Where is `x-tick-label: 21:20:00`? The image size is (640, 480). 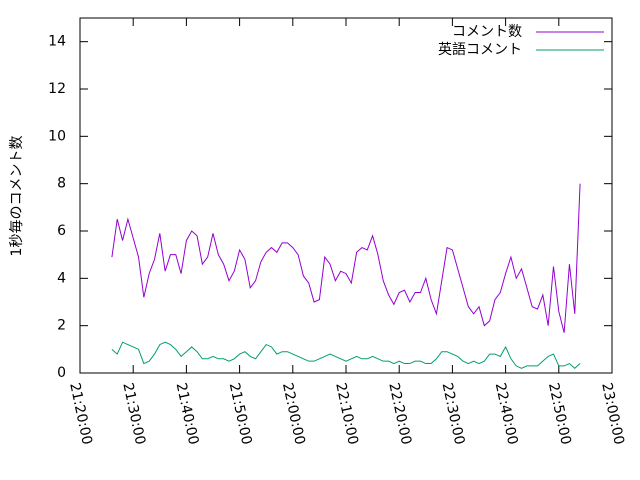 x-tick-label: 21:20:00 is located at coordinates (80, 413).